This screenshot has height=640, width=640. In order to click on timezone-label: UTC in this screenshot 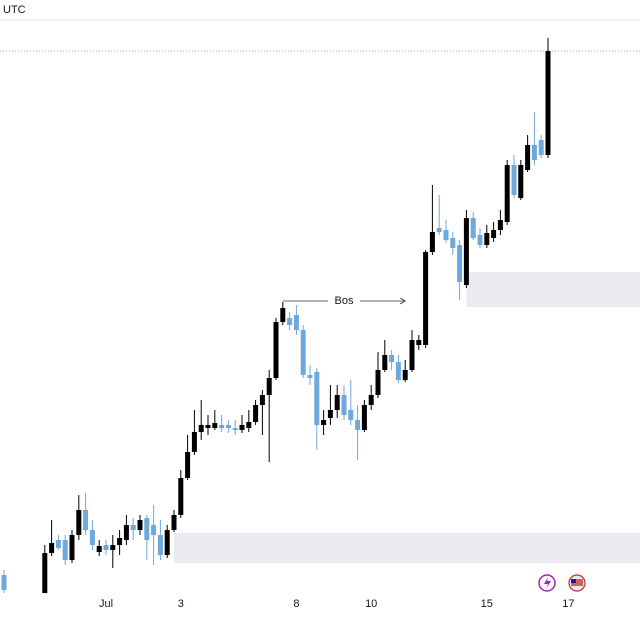, I will do `click(14, 10)`.